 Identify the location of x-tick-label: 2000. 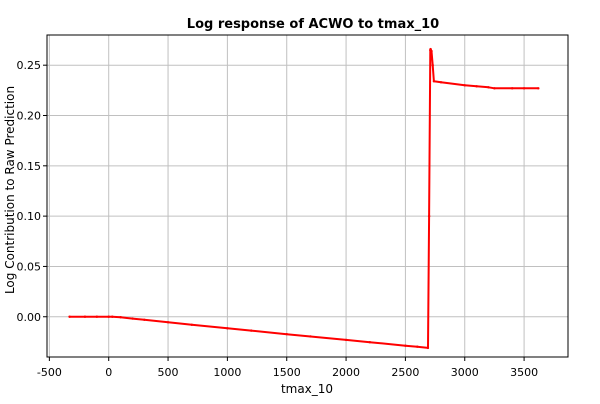
(346, 372).